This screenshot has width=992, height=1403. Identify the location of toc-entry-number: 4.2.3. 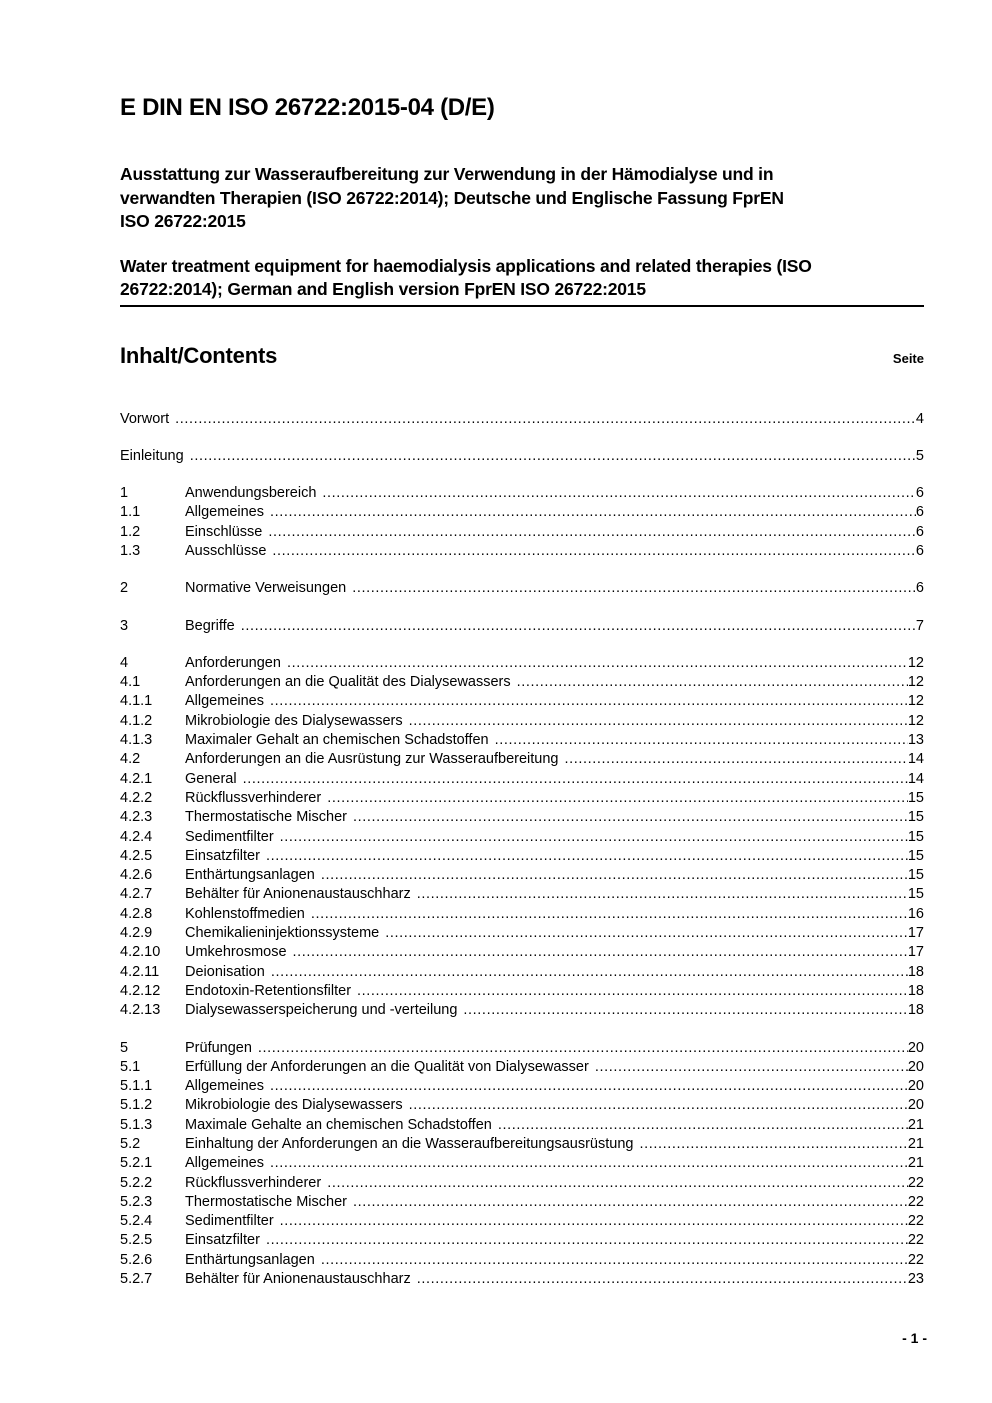
(136, 817).